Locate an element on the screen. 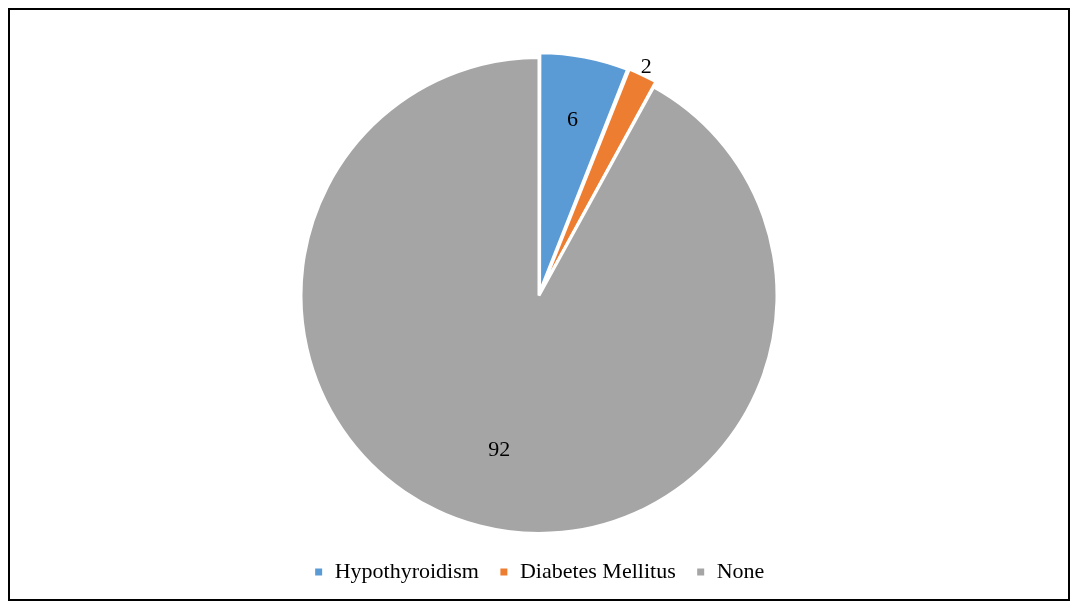 The image size is (1078, 609). data-label: 2 is located at coordinates (646, 66).